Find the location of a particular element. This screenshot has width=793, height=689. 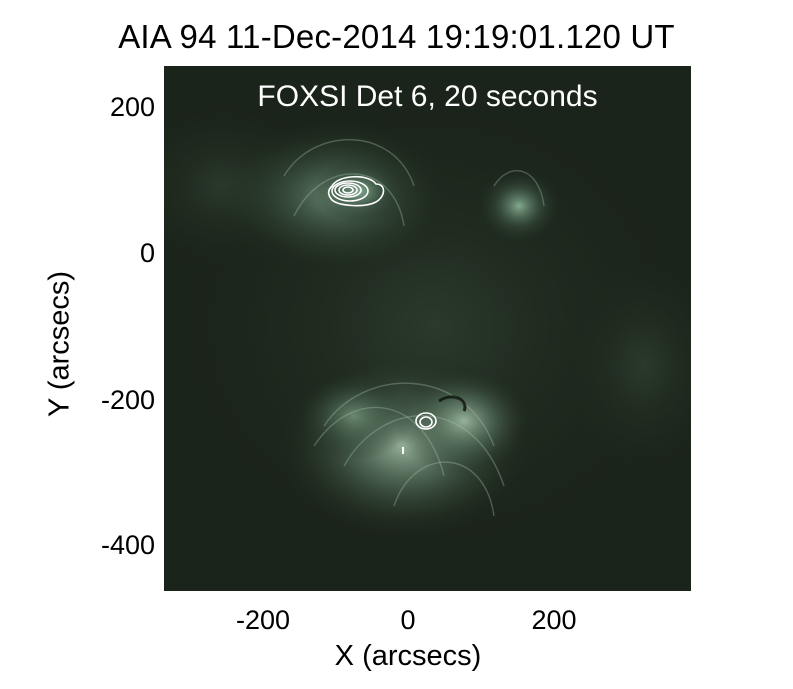

y-tick-label: 200 is located at coordinates (132, 107).